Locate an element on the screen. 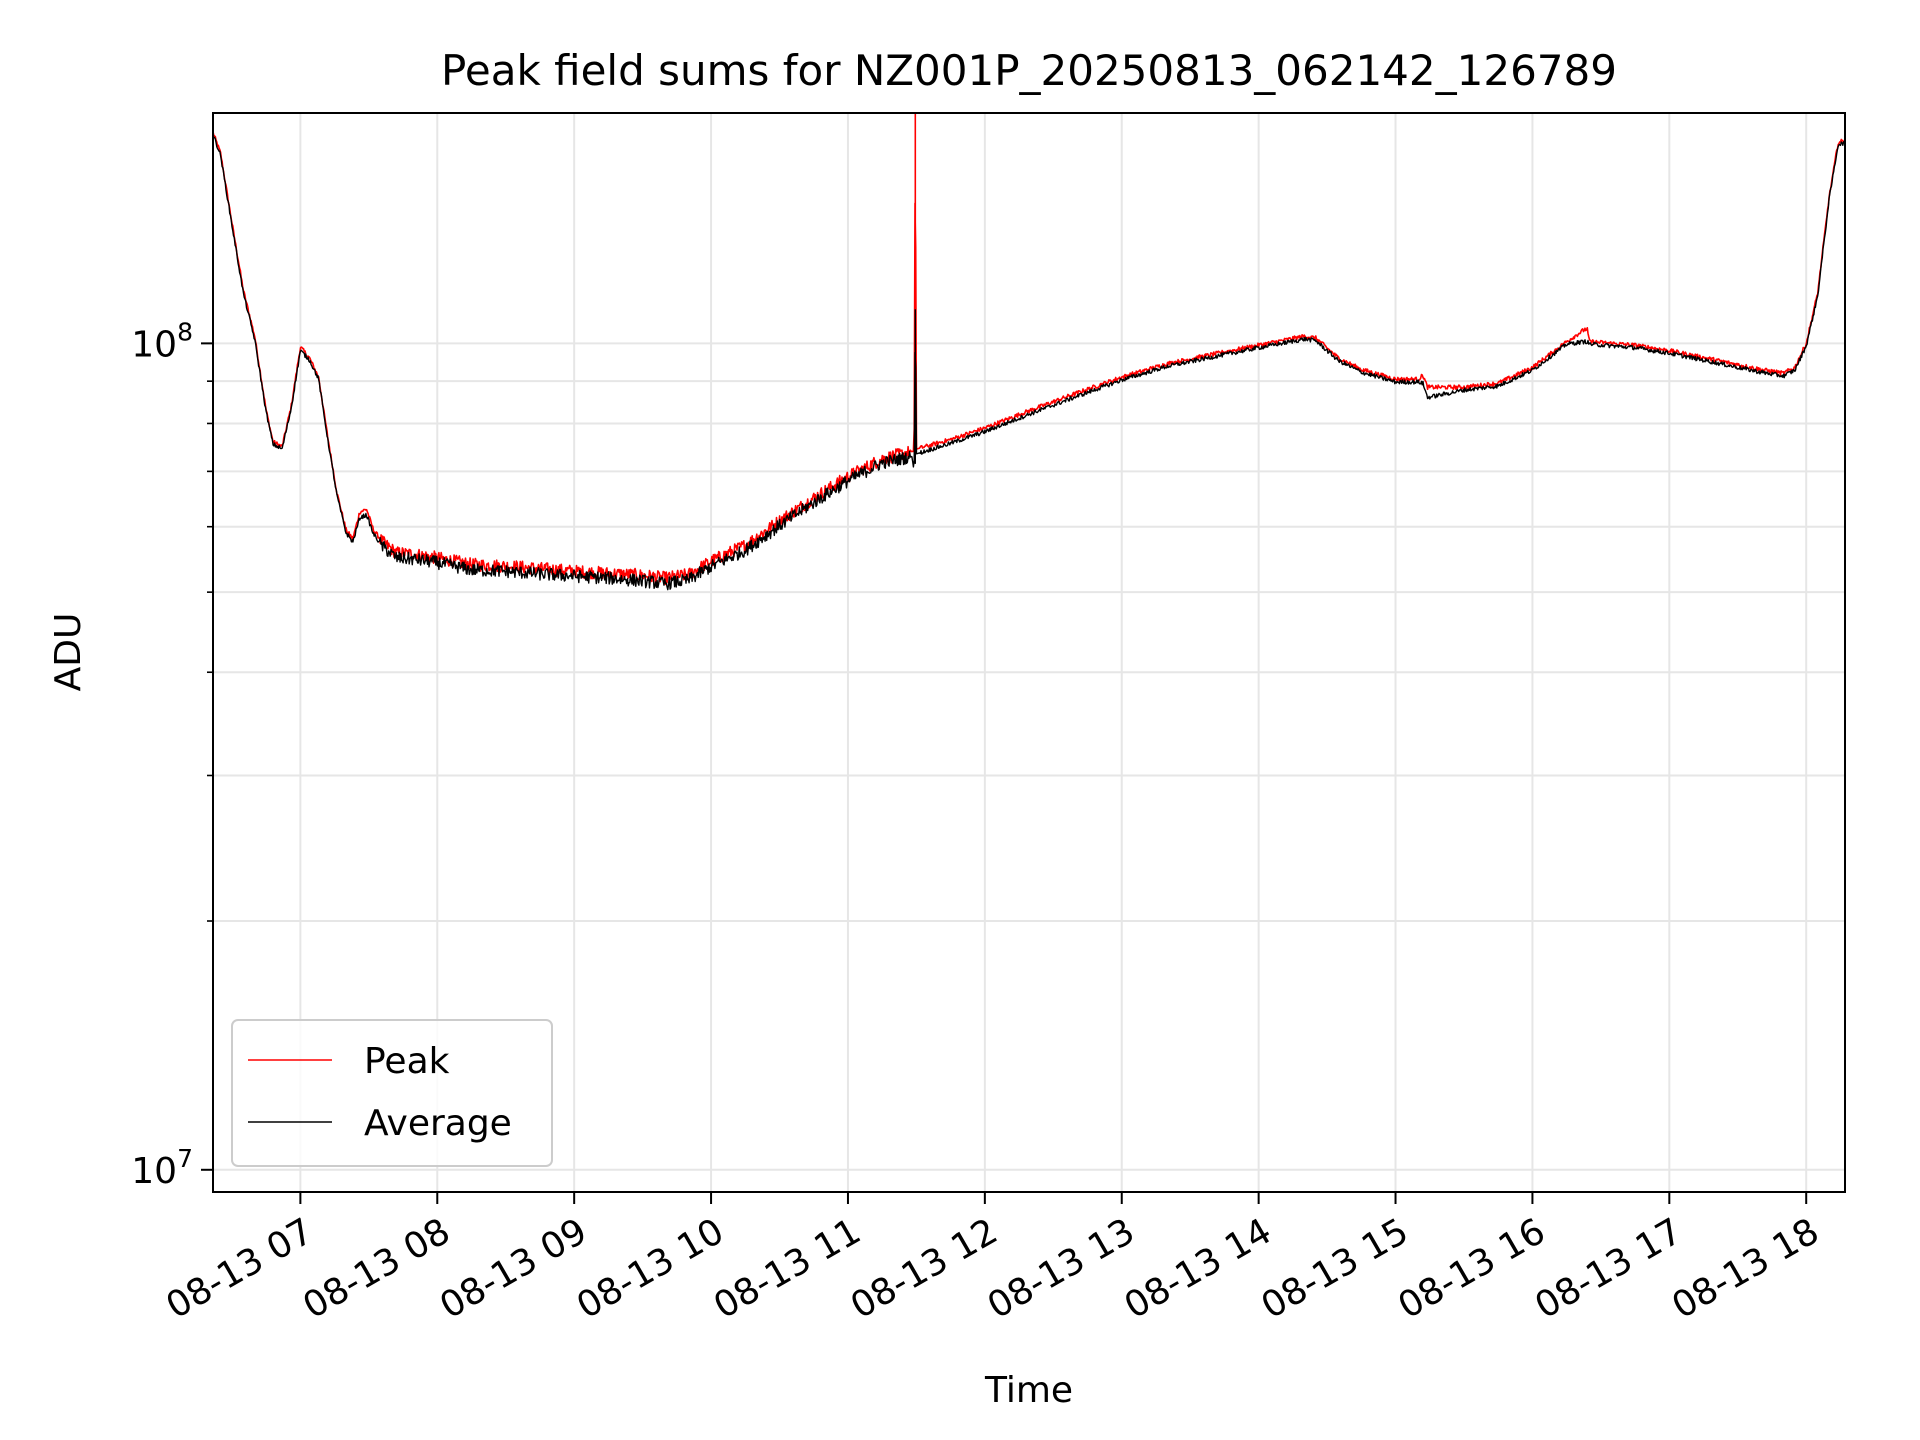  y-tick-label: 10⁷ is located at coordinates (162, 1168).